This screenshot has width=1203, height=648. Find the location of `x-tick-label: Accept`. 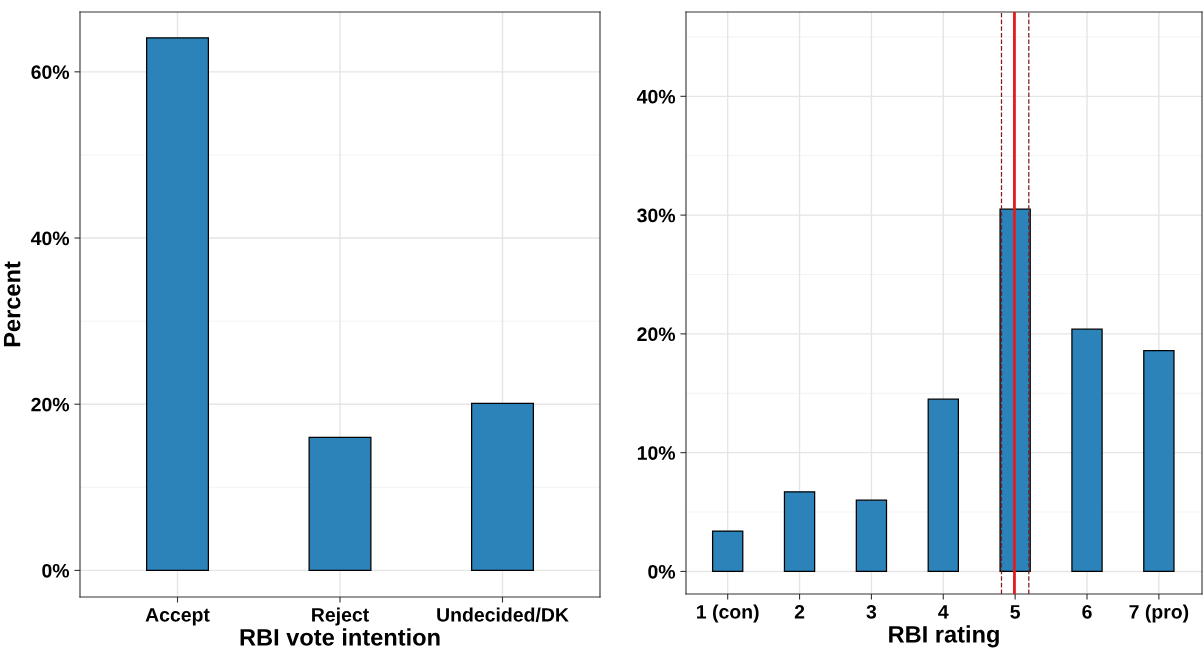

x-tick-label: Accept is located at coordinates (177, 617).